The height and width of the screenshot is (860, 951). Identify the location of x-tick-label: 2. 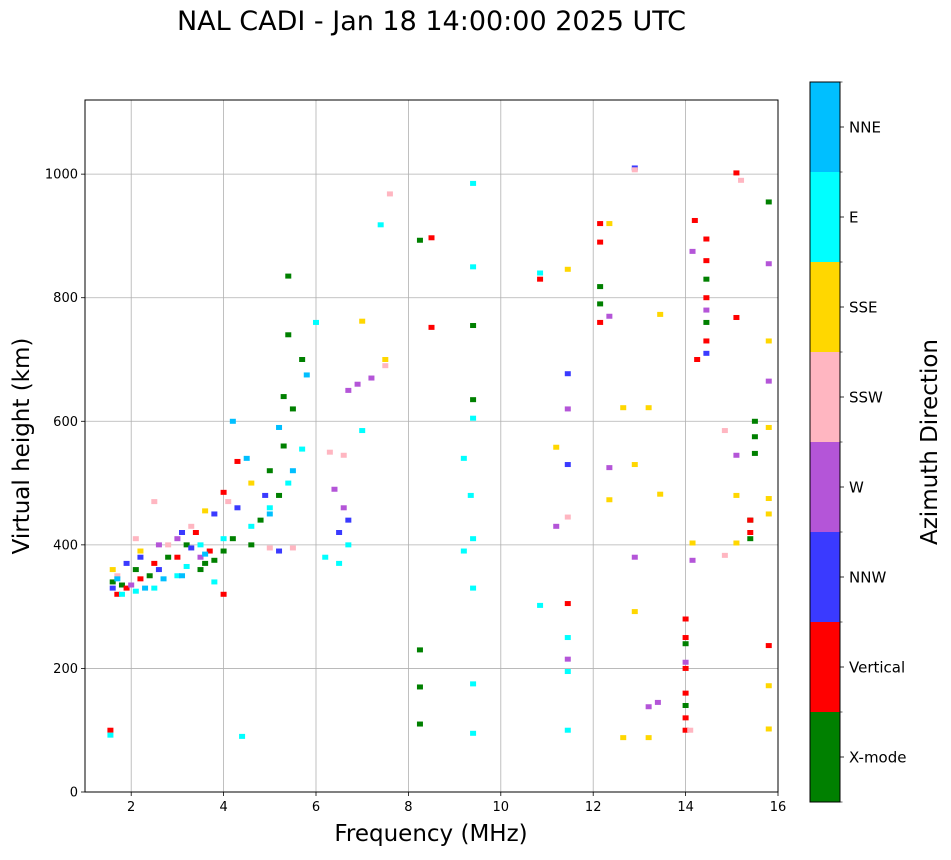
(131, 807).